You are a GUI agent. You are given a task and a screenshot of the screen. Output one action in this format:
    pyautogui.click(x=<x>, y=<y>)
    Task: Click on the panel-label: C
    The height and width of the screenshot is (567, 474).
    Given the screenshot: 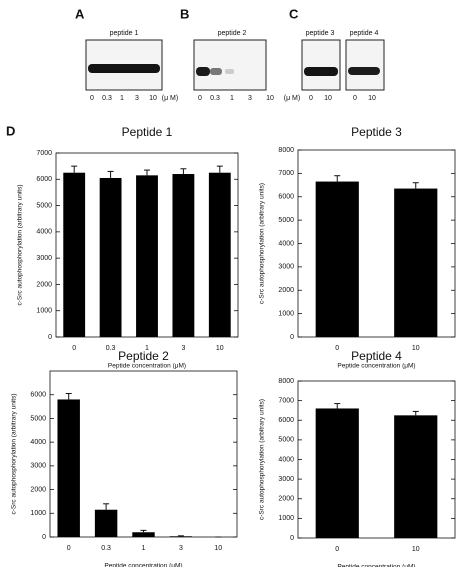 What is the action you would take?
    pyautogui.click(x=294, y=13)
    